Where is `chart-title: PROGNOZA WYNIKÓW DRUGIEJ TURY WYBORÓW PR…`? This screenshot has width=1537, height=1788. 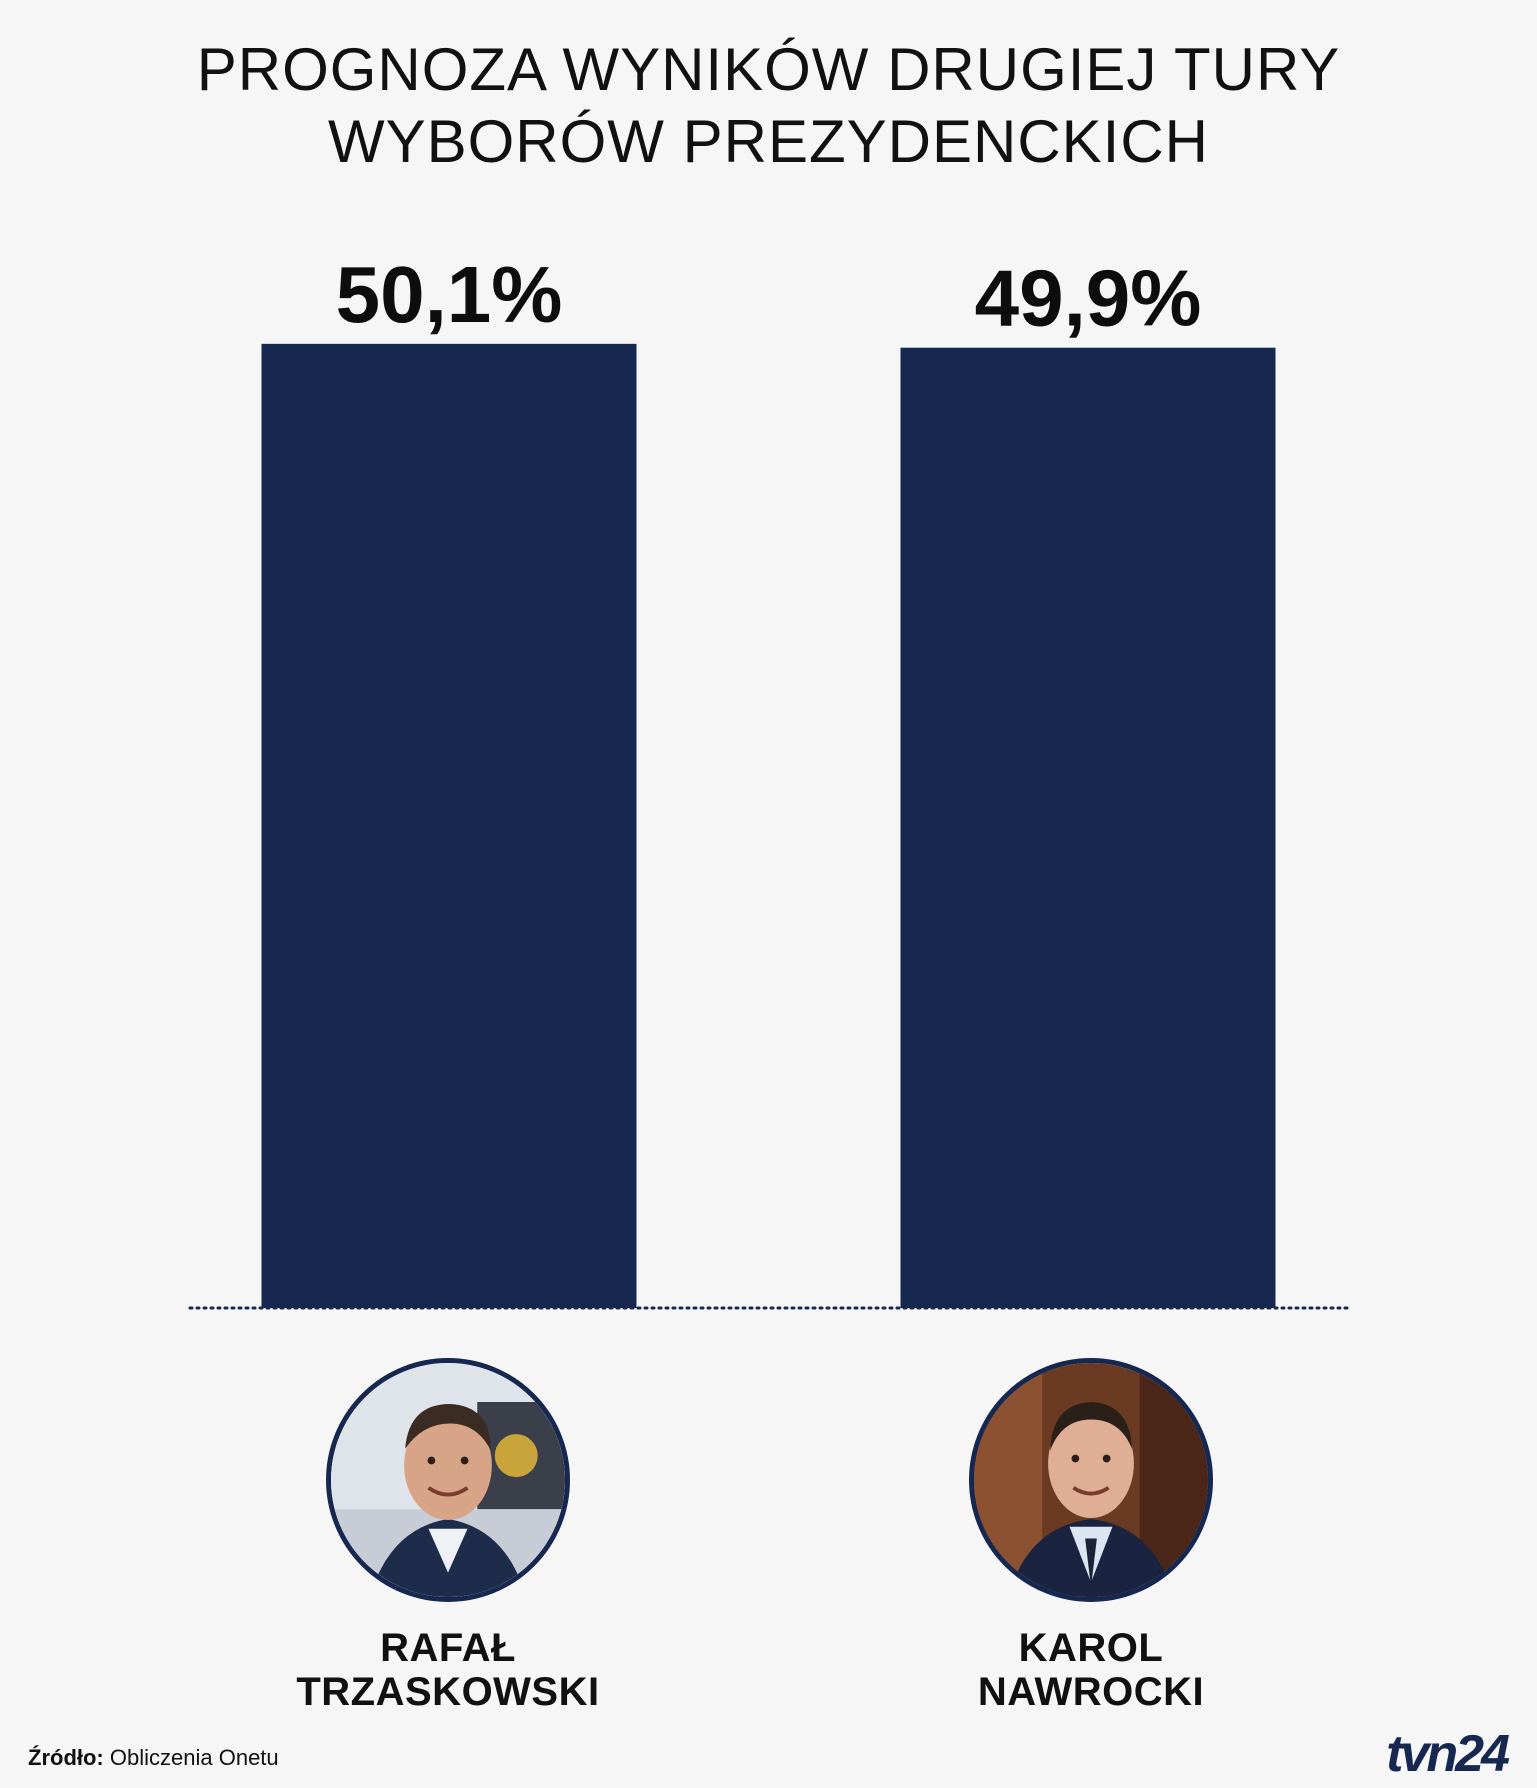 chart-title: PROGNOZA WYNIKÓW DRUGIEJ TURY WYBORÓW PR… is located at coordinates (768, 106).